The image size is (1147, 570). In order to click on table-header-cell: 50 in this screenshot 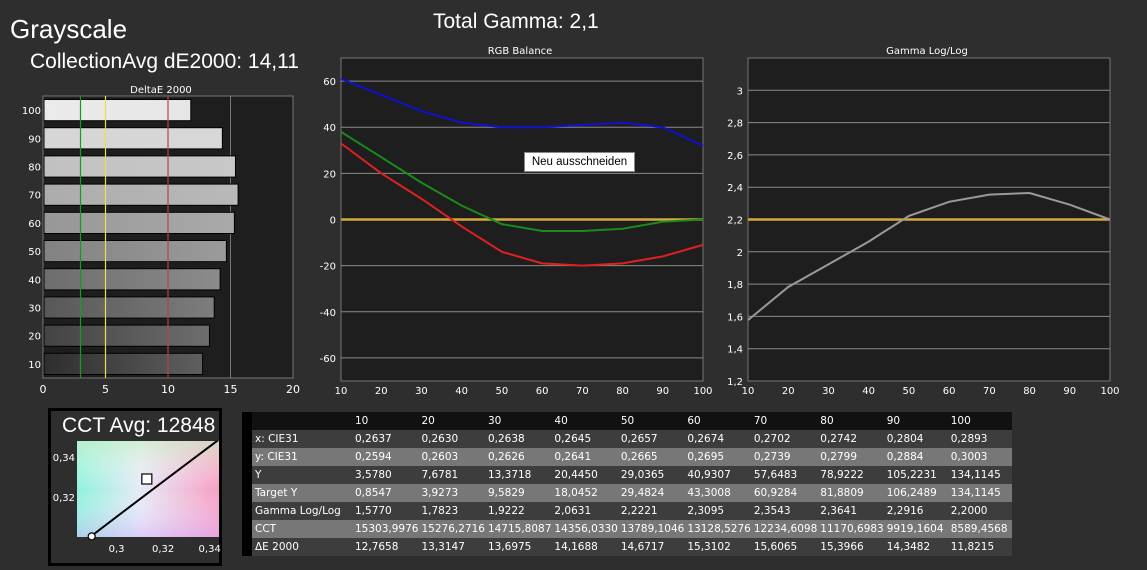, I will do `click(651, 421)`.